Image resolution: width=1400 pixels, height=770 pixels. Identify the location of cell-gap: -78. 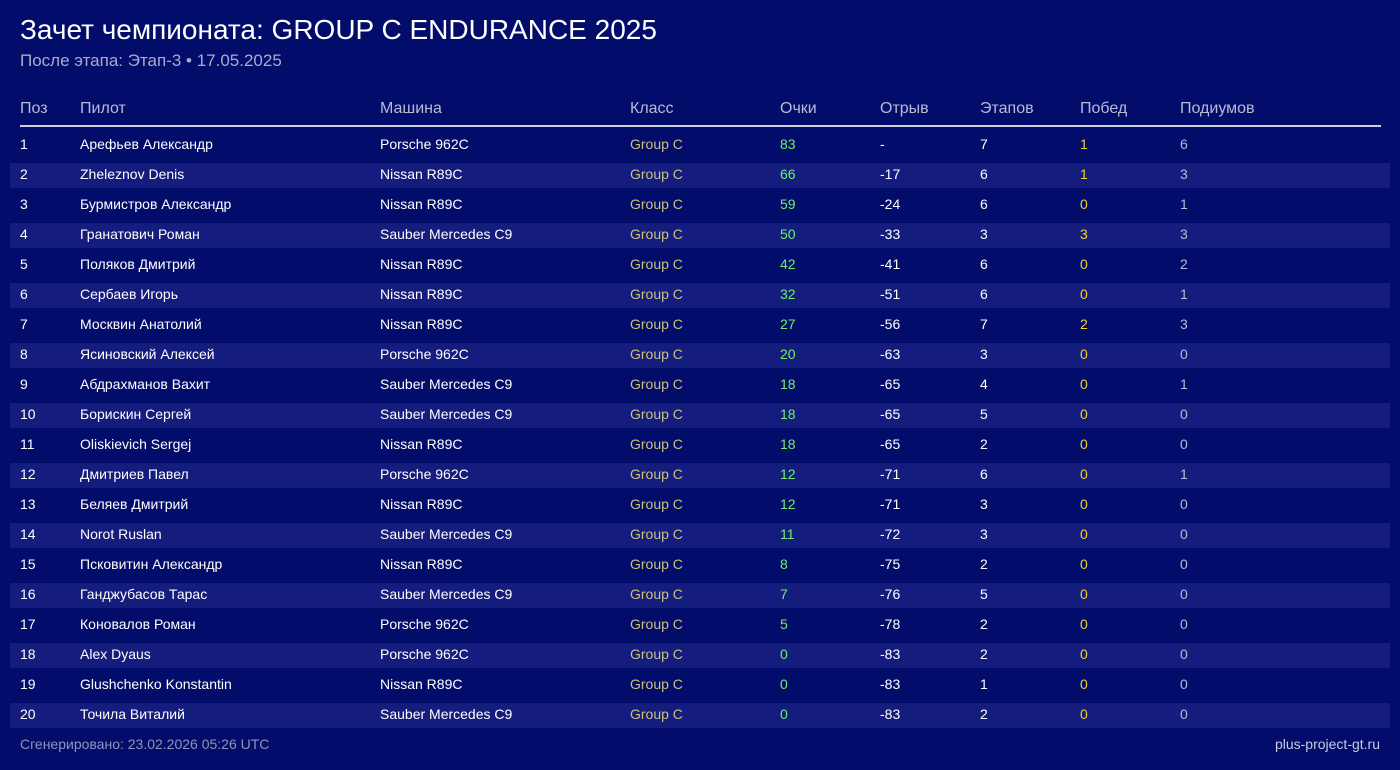
(890, 624).